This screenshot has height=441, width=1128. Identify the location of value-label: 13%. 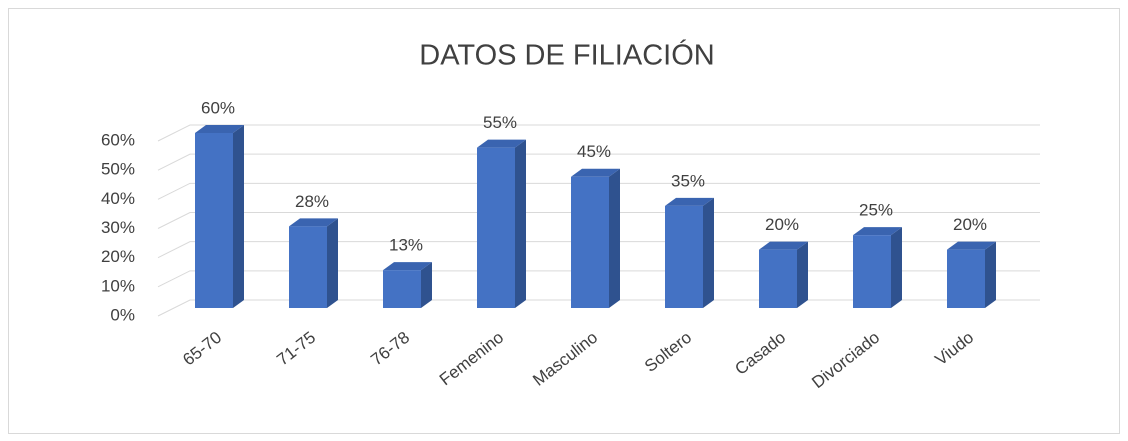
(406, 245).